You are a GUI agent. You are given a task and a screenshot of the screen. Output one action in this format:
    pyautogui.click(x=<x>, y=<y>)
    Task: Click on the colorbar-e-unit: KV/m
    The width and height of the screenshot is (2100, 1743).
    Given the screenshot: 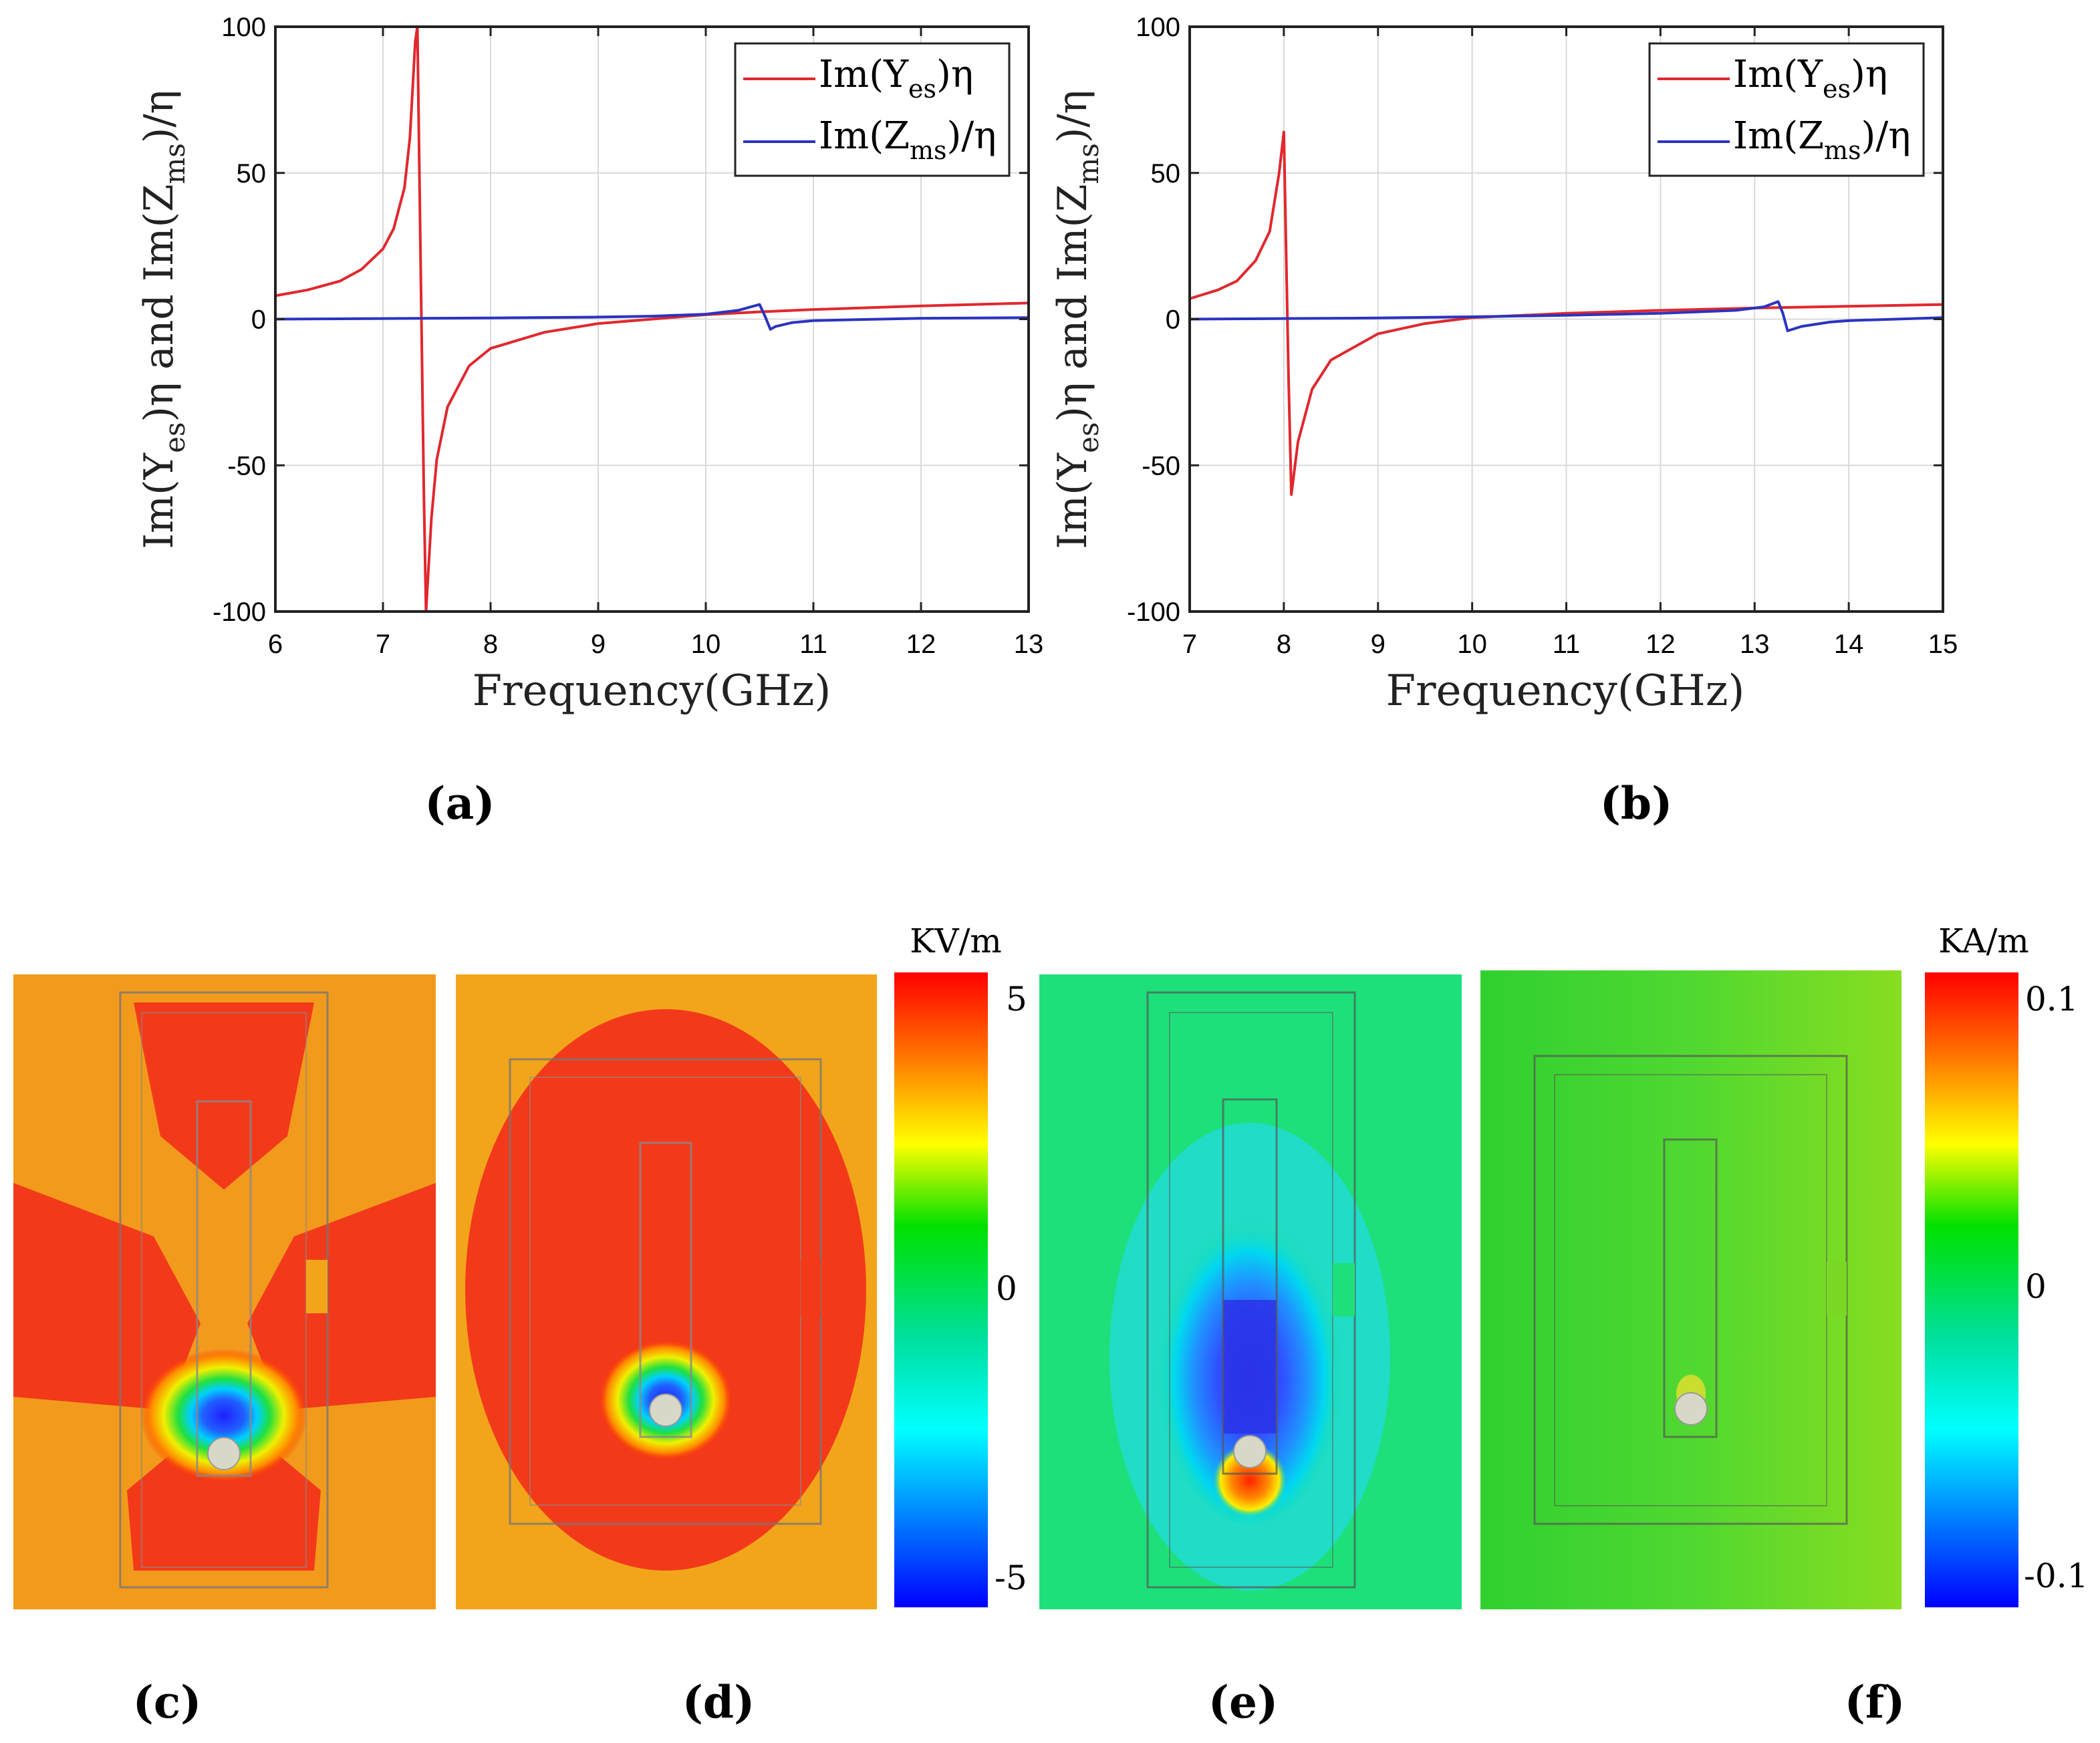 What is the action you would take?
    pyautogui.click(x=956, y=941)
    